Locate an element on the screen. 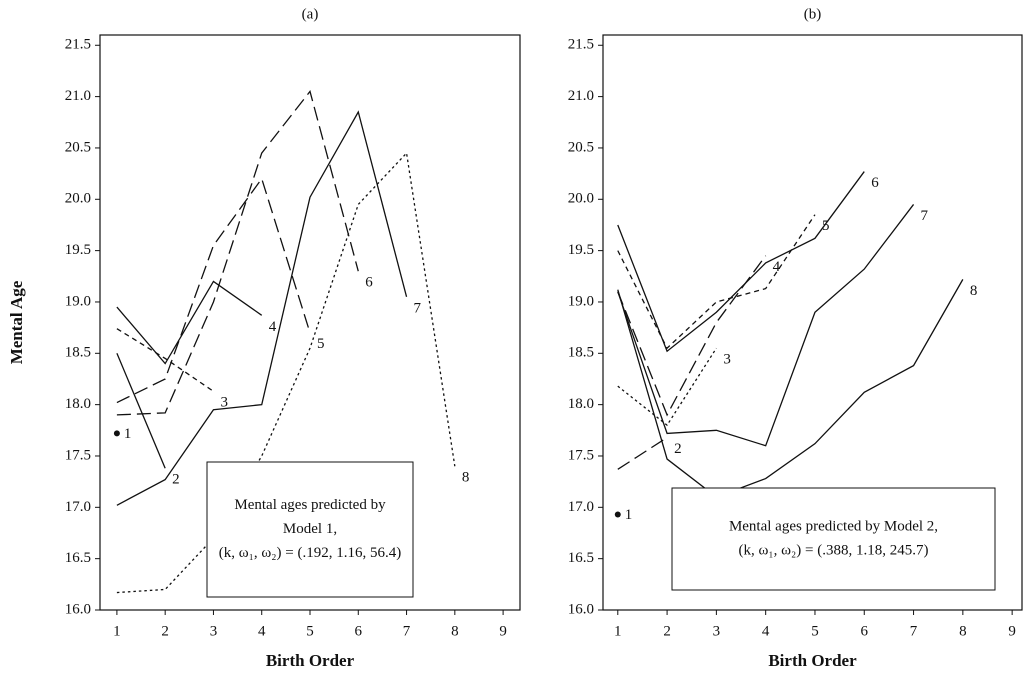  annotation-text: (k, ω₁, ω₂) = (.388, 1.18, 245.7) is located at coordinates (834, 550).